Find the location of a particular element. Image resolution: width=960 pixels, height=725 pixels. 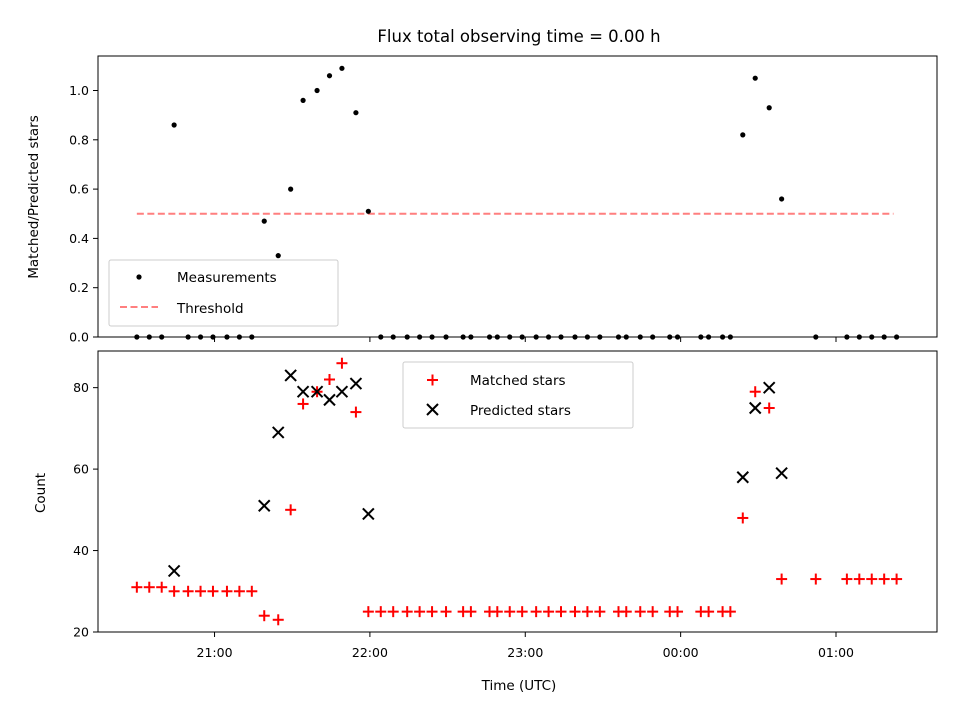

x-tick-label: 21:00 is located at coordinates (215, 652).